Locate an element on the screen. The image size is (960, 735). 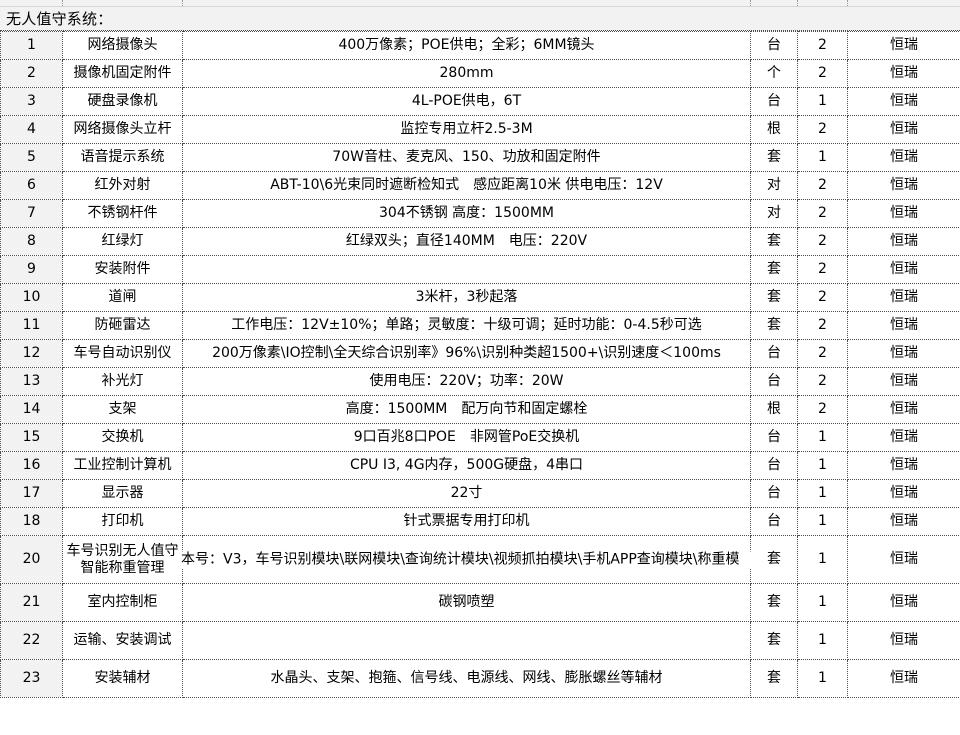
cell-name: 不锈钢杆件 is located at coordinates (122, 213).